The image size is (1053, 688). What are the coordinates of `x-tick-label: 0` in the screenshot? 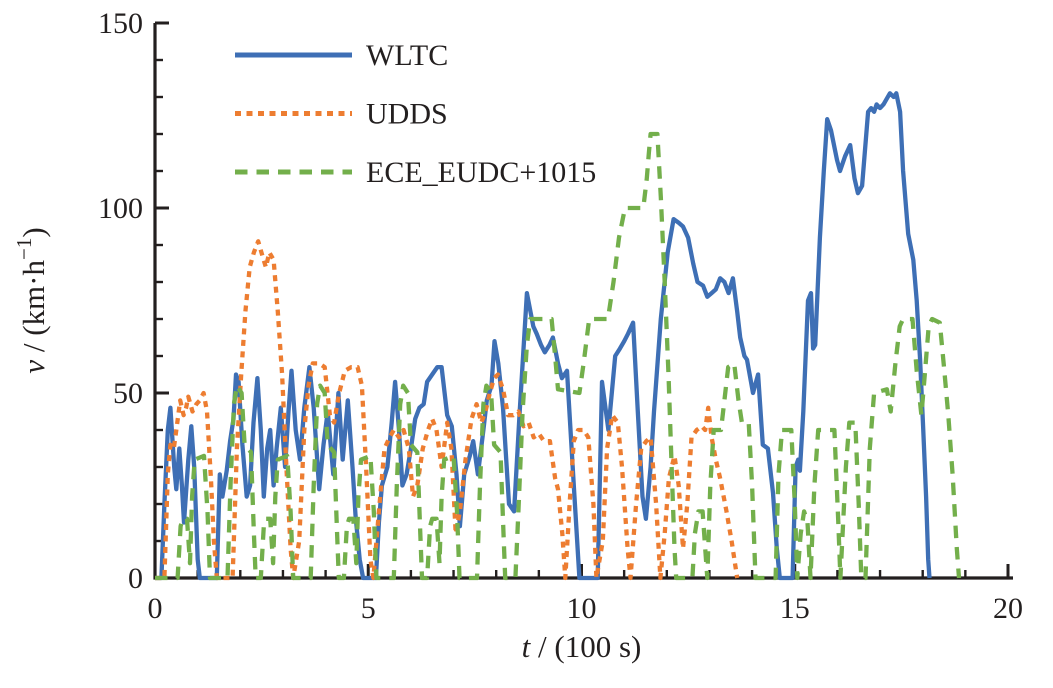 It's located at (155, 608).